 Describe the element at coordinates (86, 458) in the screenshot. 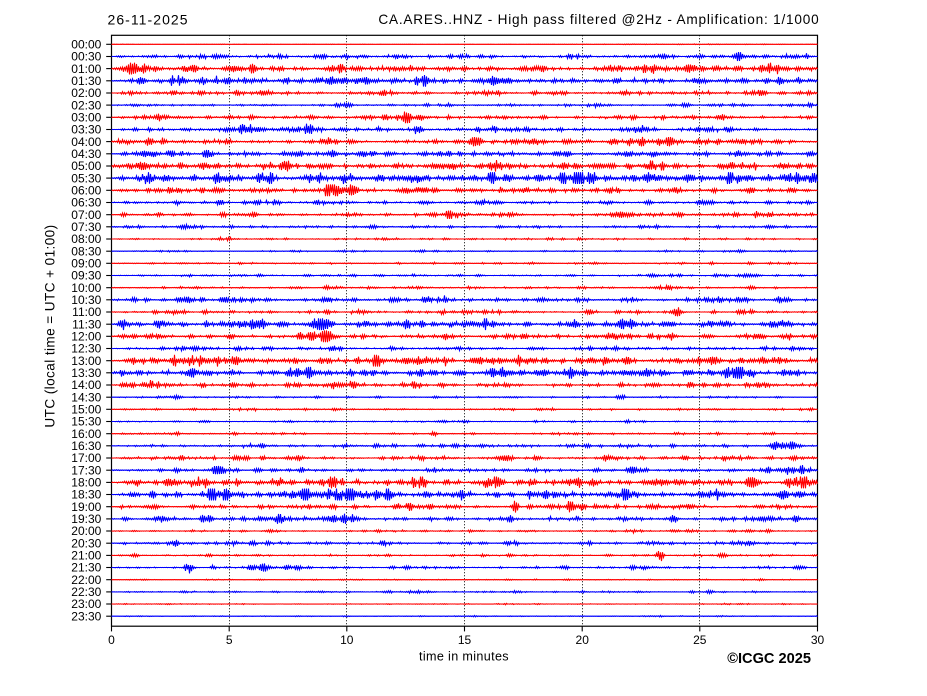

I see `svg-text: 17:00` at that location.